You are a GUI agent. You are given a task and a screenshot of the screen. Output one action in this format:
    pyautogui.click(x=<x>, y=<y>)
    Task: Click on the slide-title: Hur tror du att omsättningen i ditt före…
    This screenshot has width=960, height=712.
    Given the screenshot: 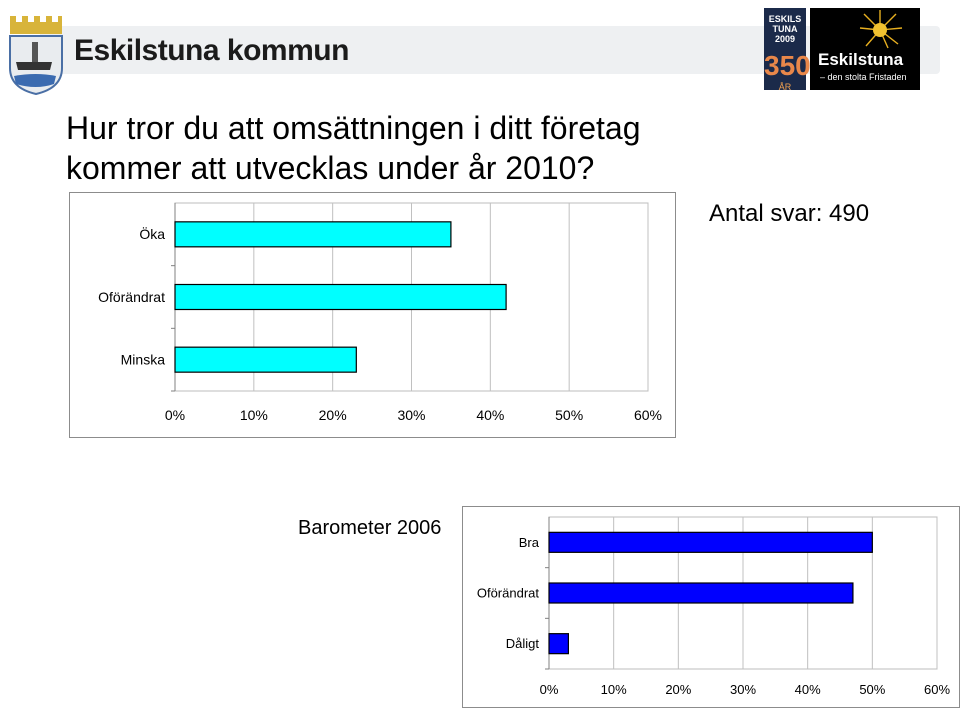 What is the action you would take?
    pyautogui.click(x=416, y=148)
    